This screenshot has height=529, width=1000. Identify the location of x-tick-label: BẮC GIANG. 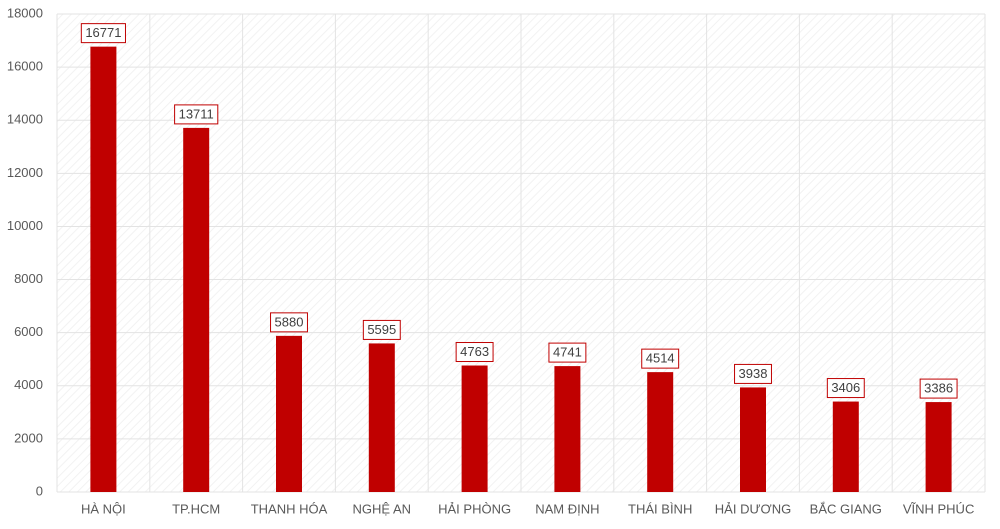
(846, 508).